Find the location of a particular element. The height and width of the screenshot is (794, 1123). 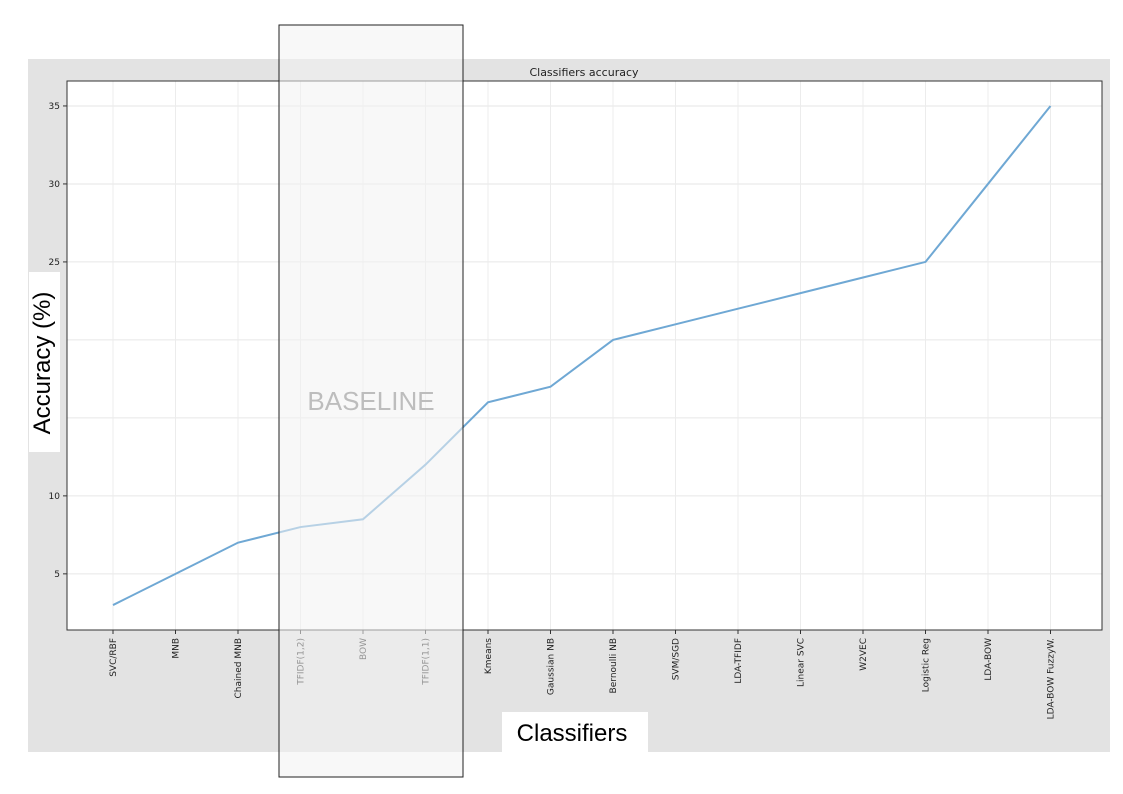

x-tick-label: Bernoulli NB is located at coordinates (614, 665).